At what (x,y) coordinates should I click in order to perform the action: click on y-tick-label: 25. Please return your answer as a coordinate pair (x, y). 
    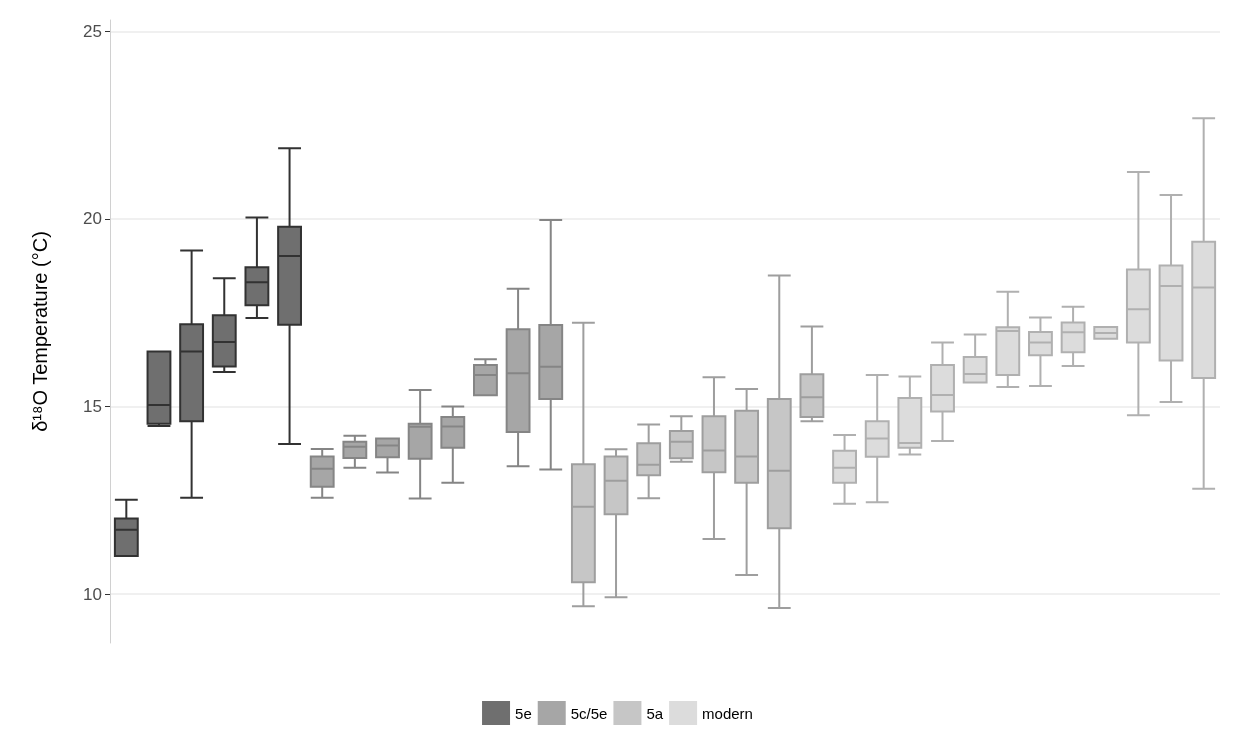
    Looking at the image, I should click on (92, 31).